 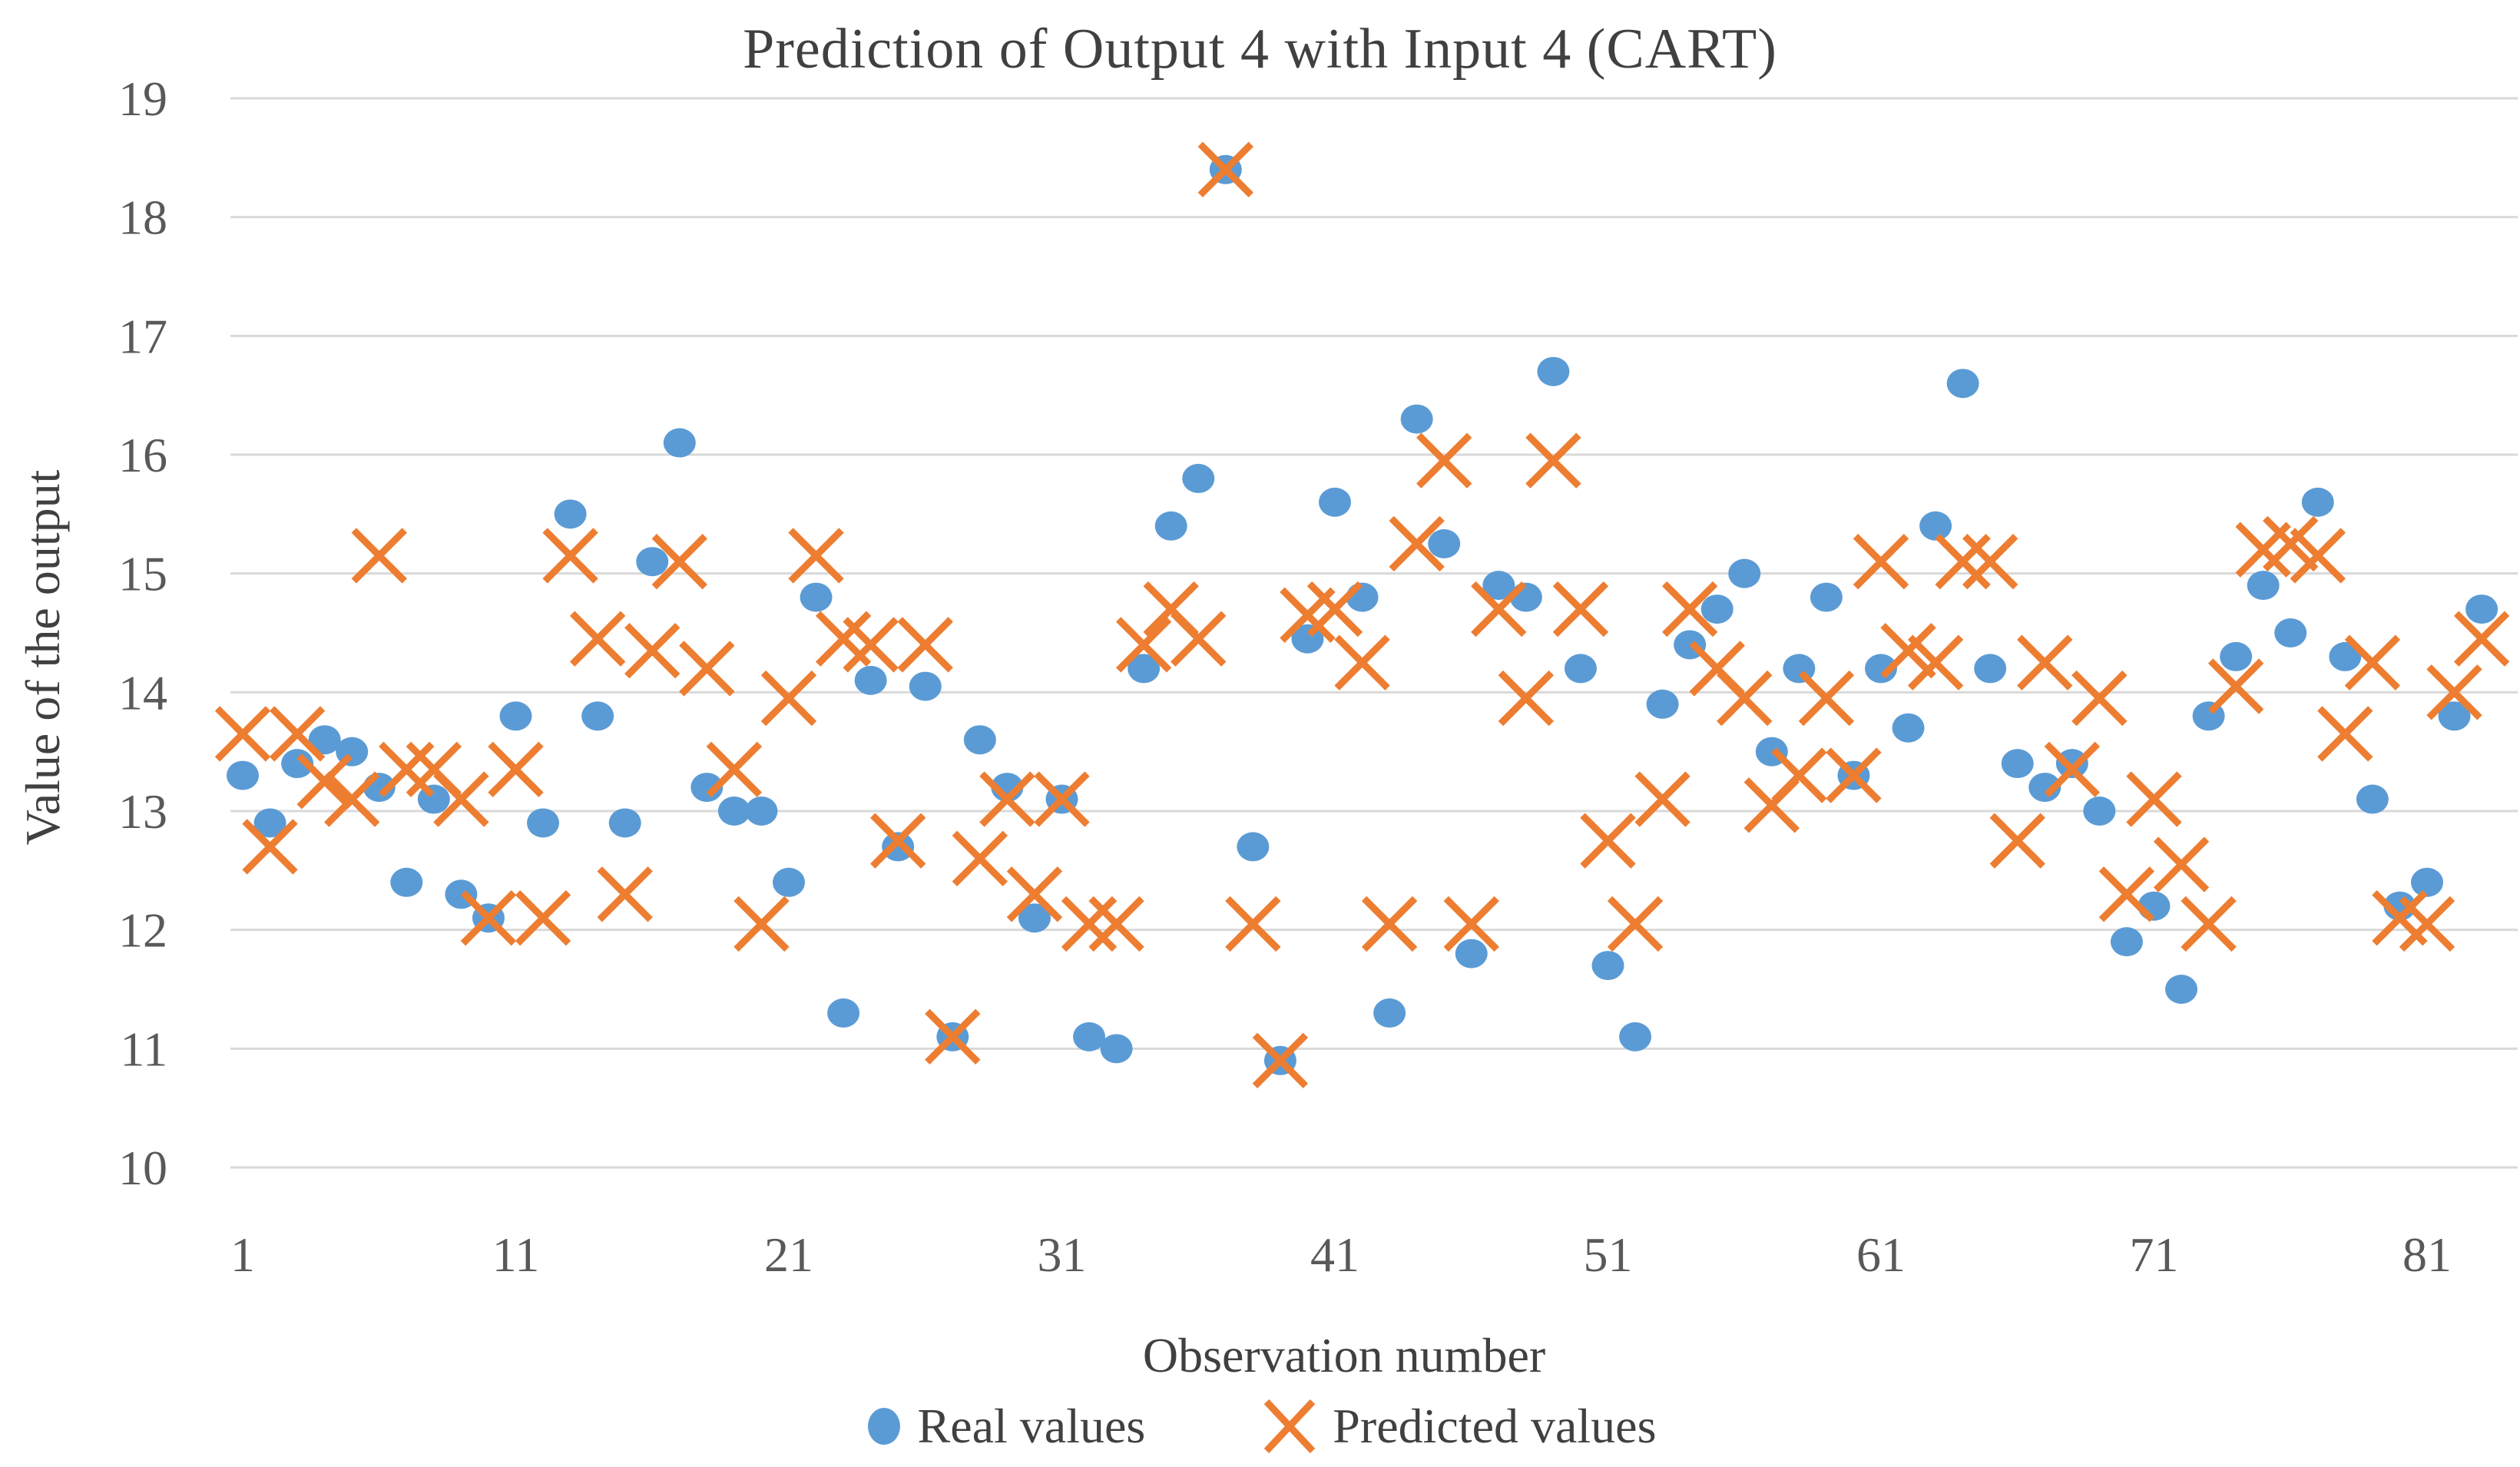 What do you see at coordinates (788, 1254) in the screenshot?
I see `x-tick-label: 21` at bounding box center [788, 1254].